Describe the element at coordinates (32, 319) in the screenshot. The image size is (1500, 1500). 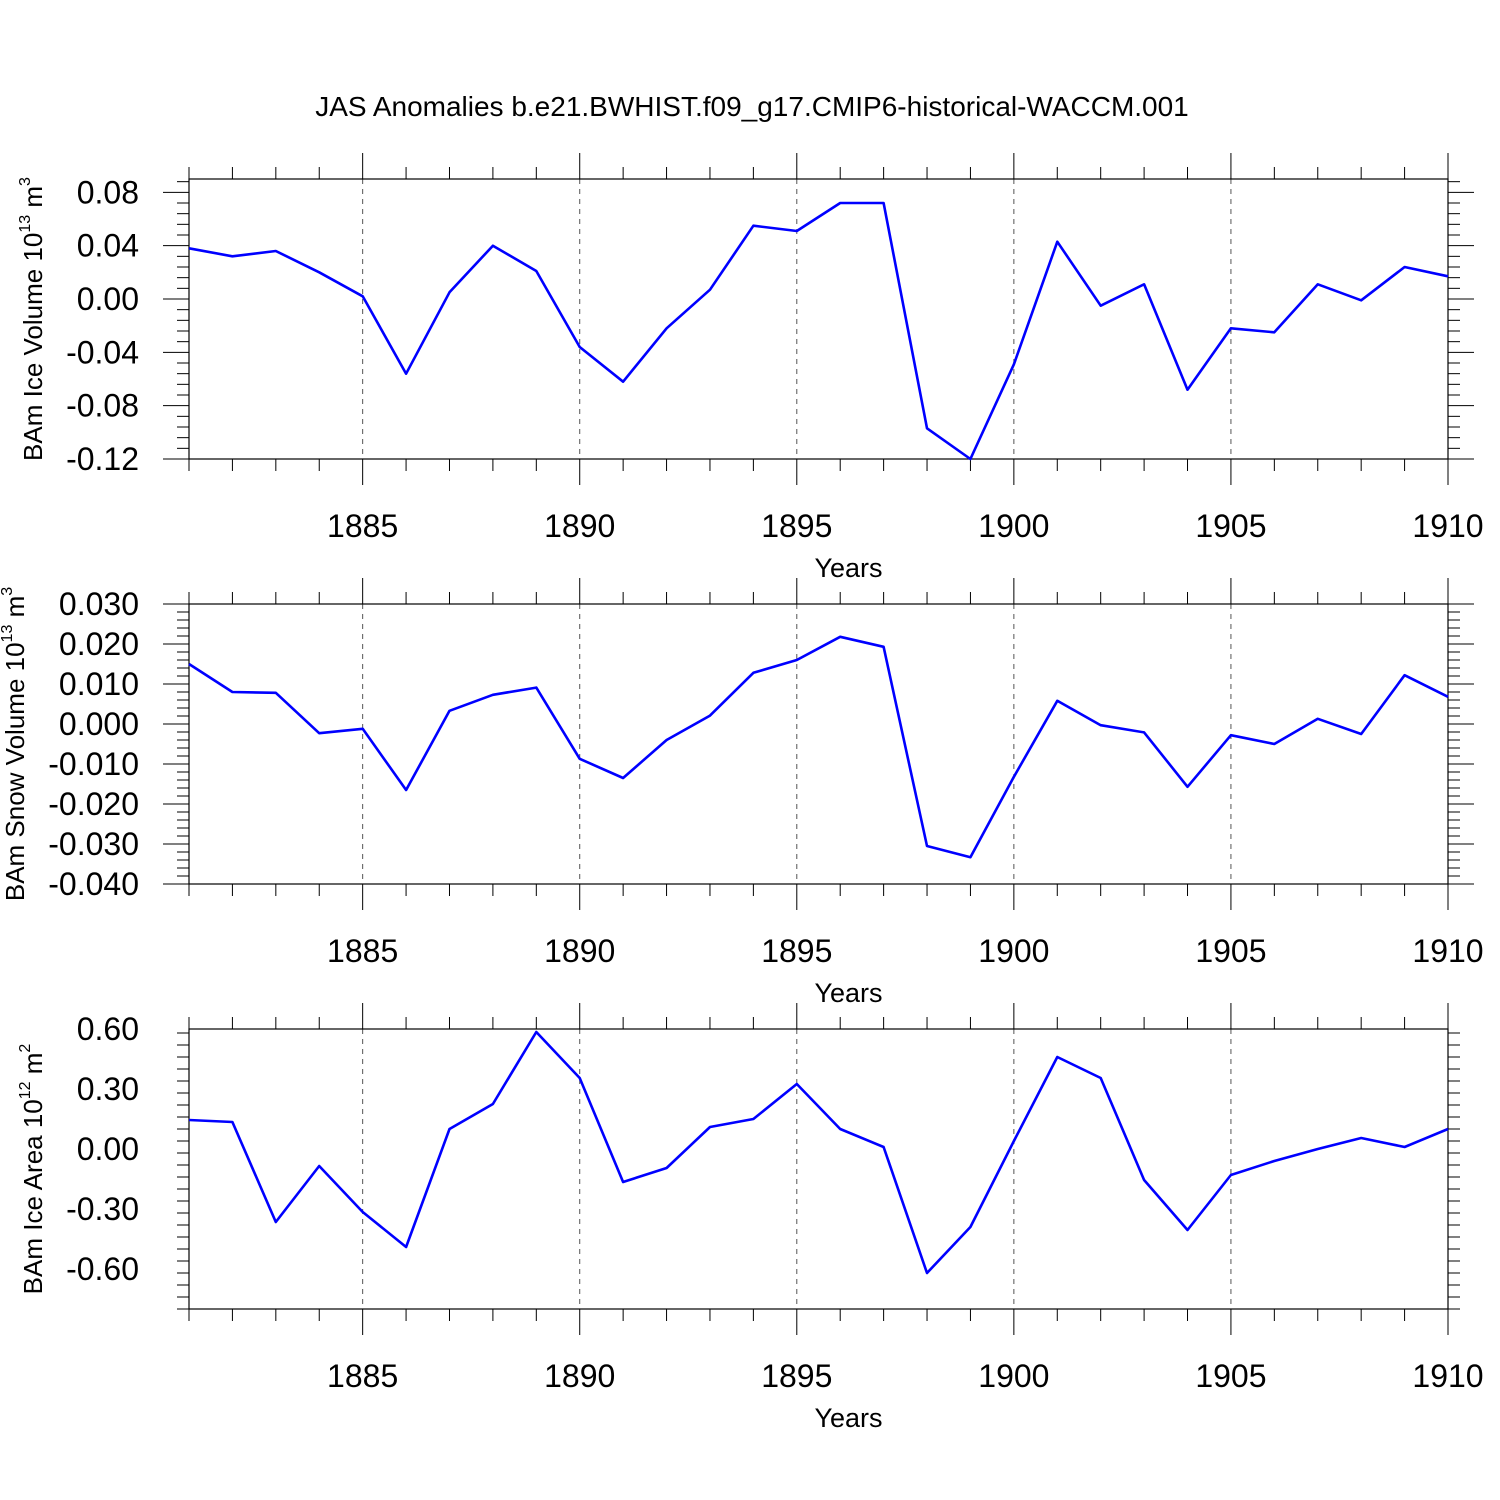
I see `y-axis-label: BAm Ice Volume 1013 m3` at that location.